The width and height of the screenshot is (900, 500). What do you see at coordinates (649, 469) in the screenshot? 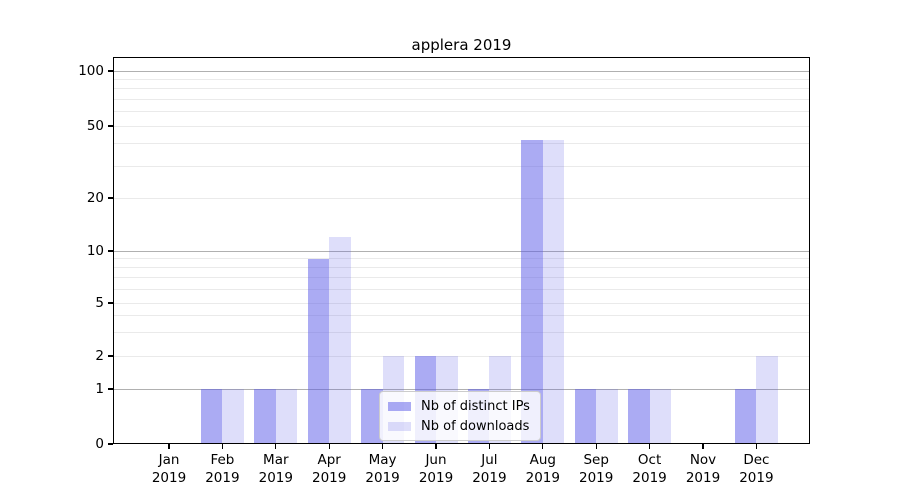
I see `x-tick-label: Oct 2019` at bounding box center [649, 469].